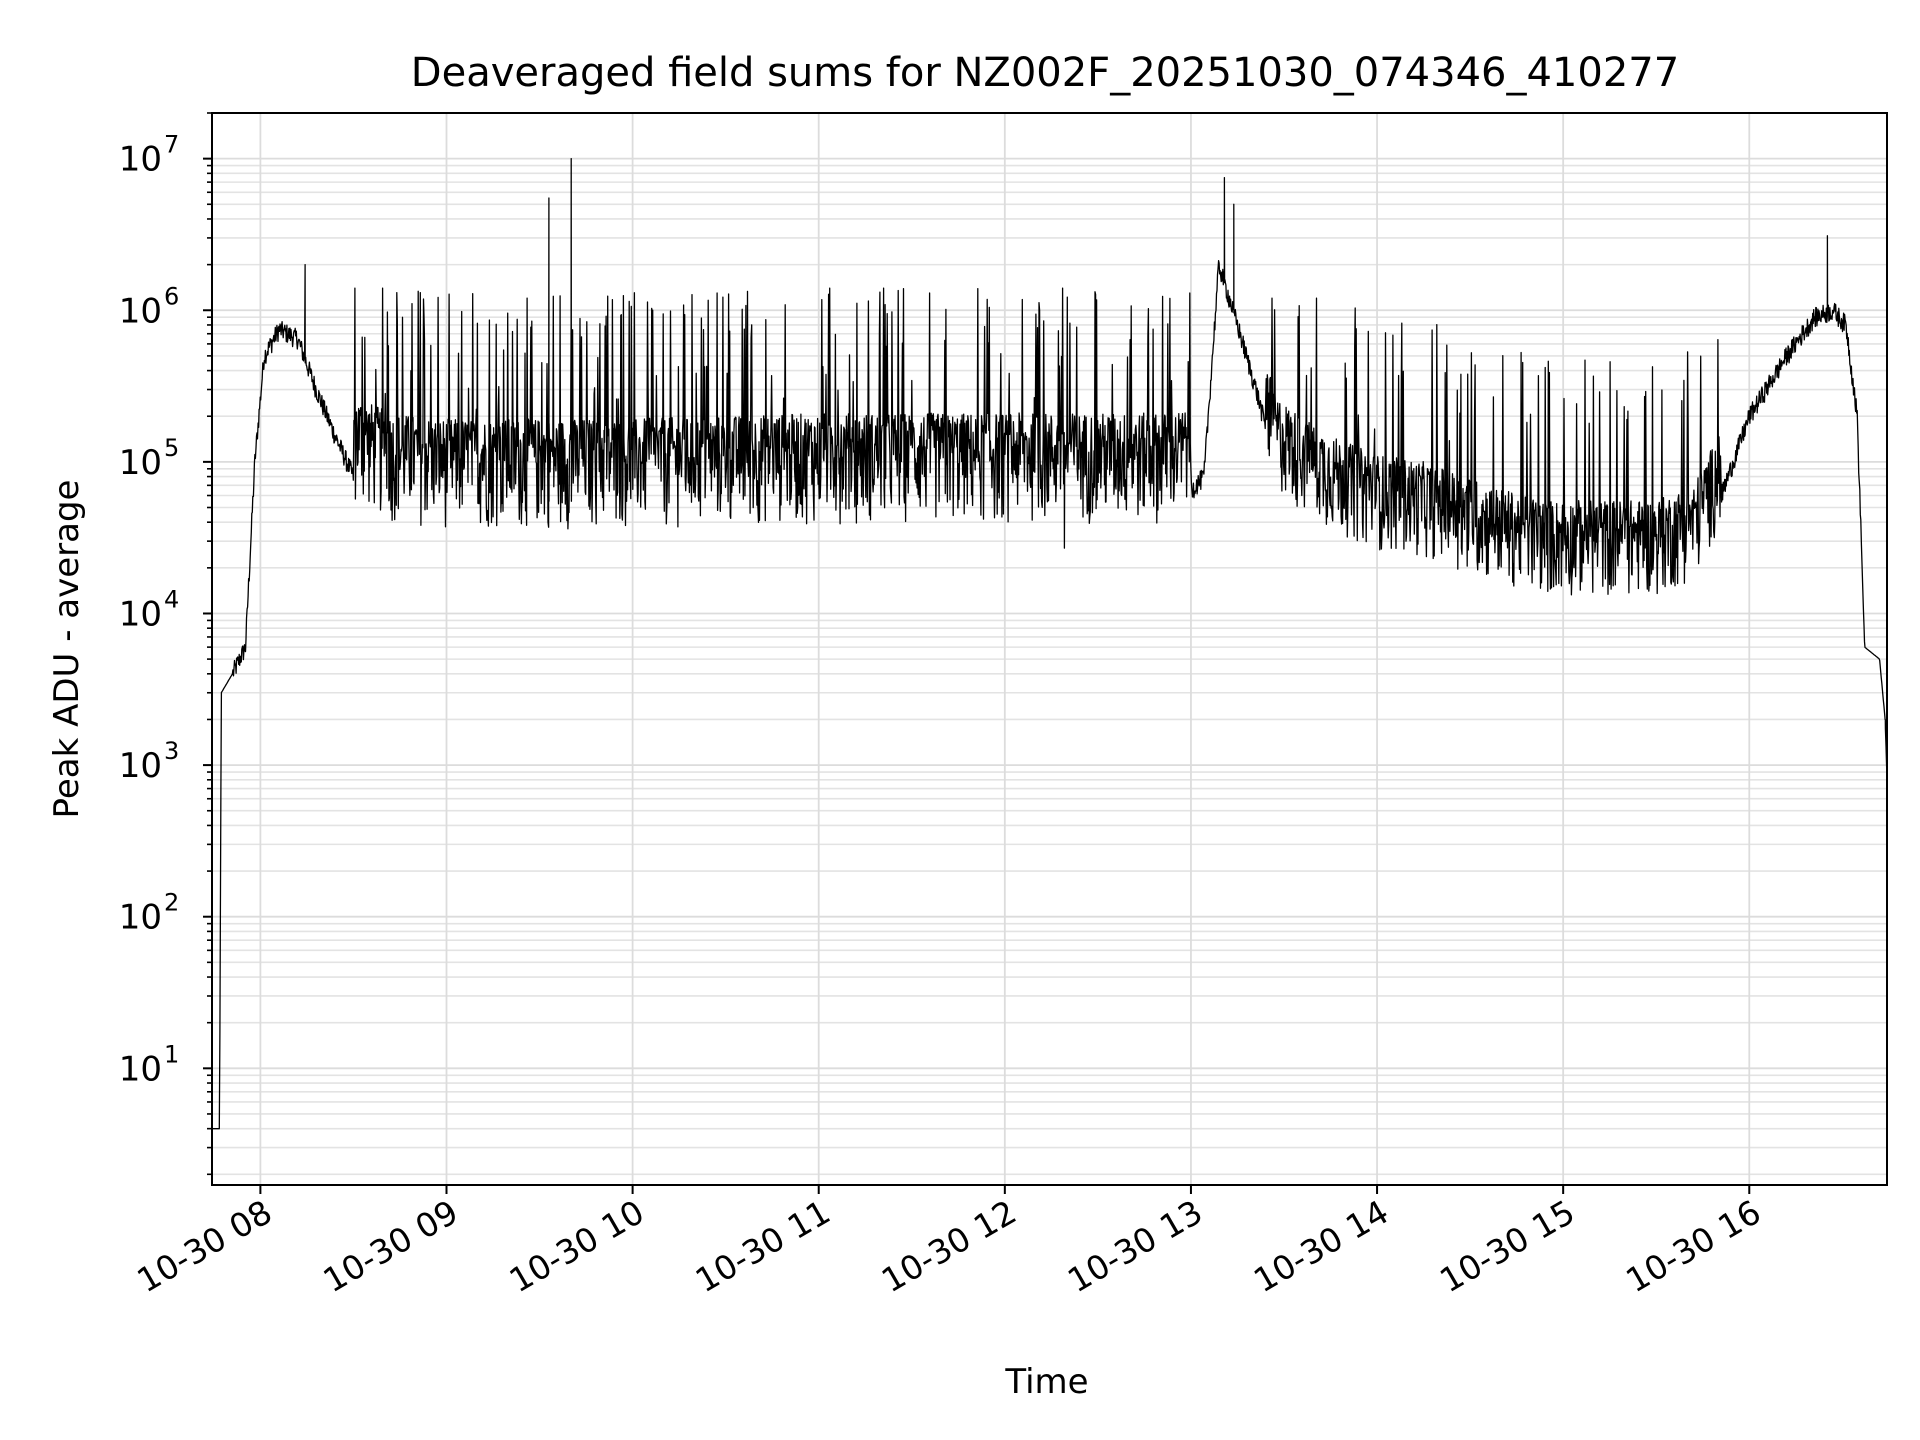 The image size is (1920, 1440). I want to click on y-tick-label-exponent: 7, so click(171, 145).